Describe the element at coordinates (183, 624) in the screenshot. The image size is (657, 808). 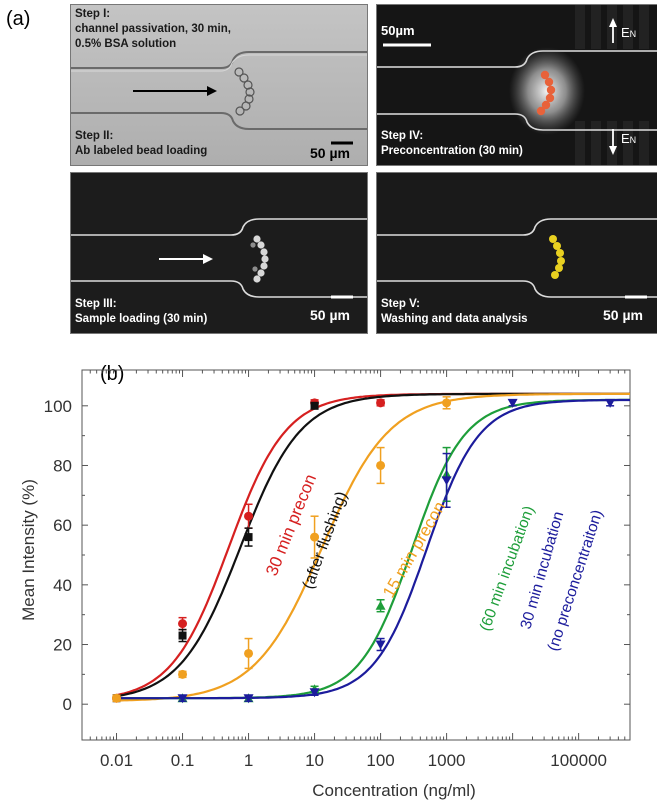
I see `data-point-s0-p1` at that location.